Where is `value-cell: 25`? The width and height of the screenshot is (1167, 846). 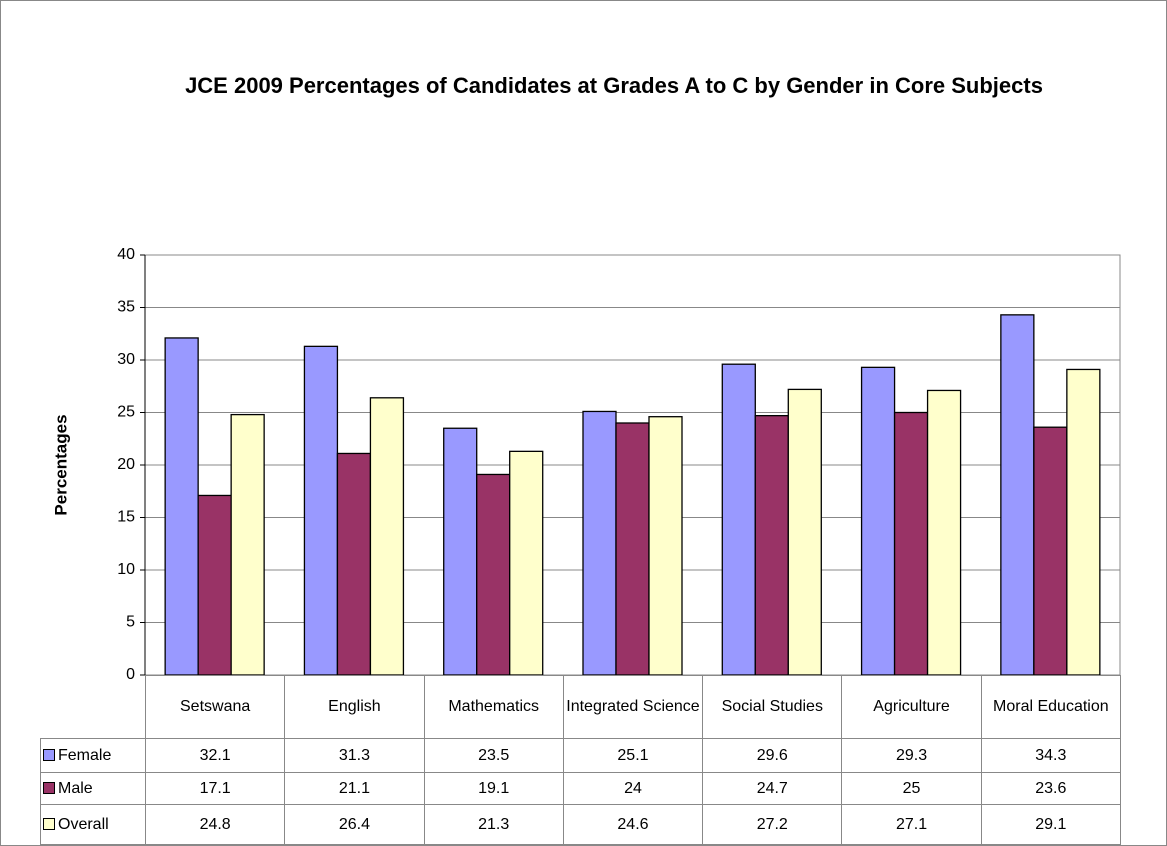
value-cell: 25 is located at coordinates (911, 788).